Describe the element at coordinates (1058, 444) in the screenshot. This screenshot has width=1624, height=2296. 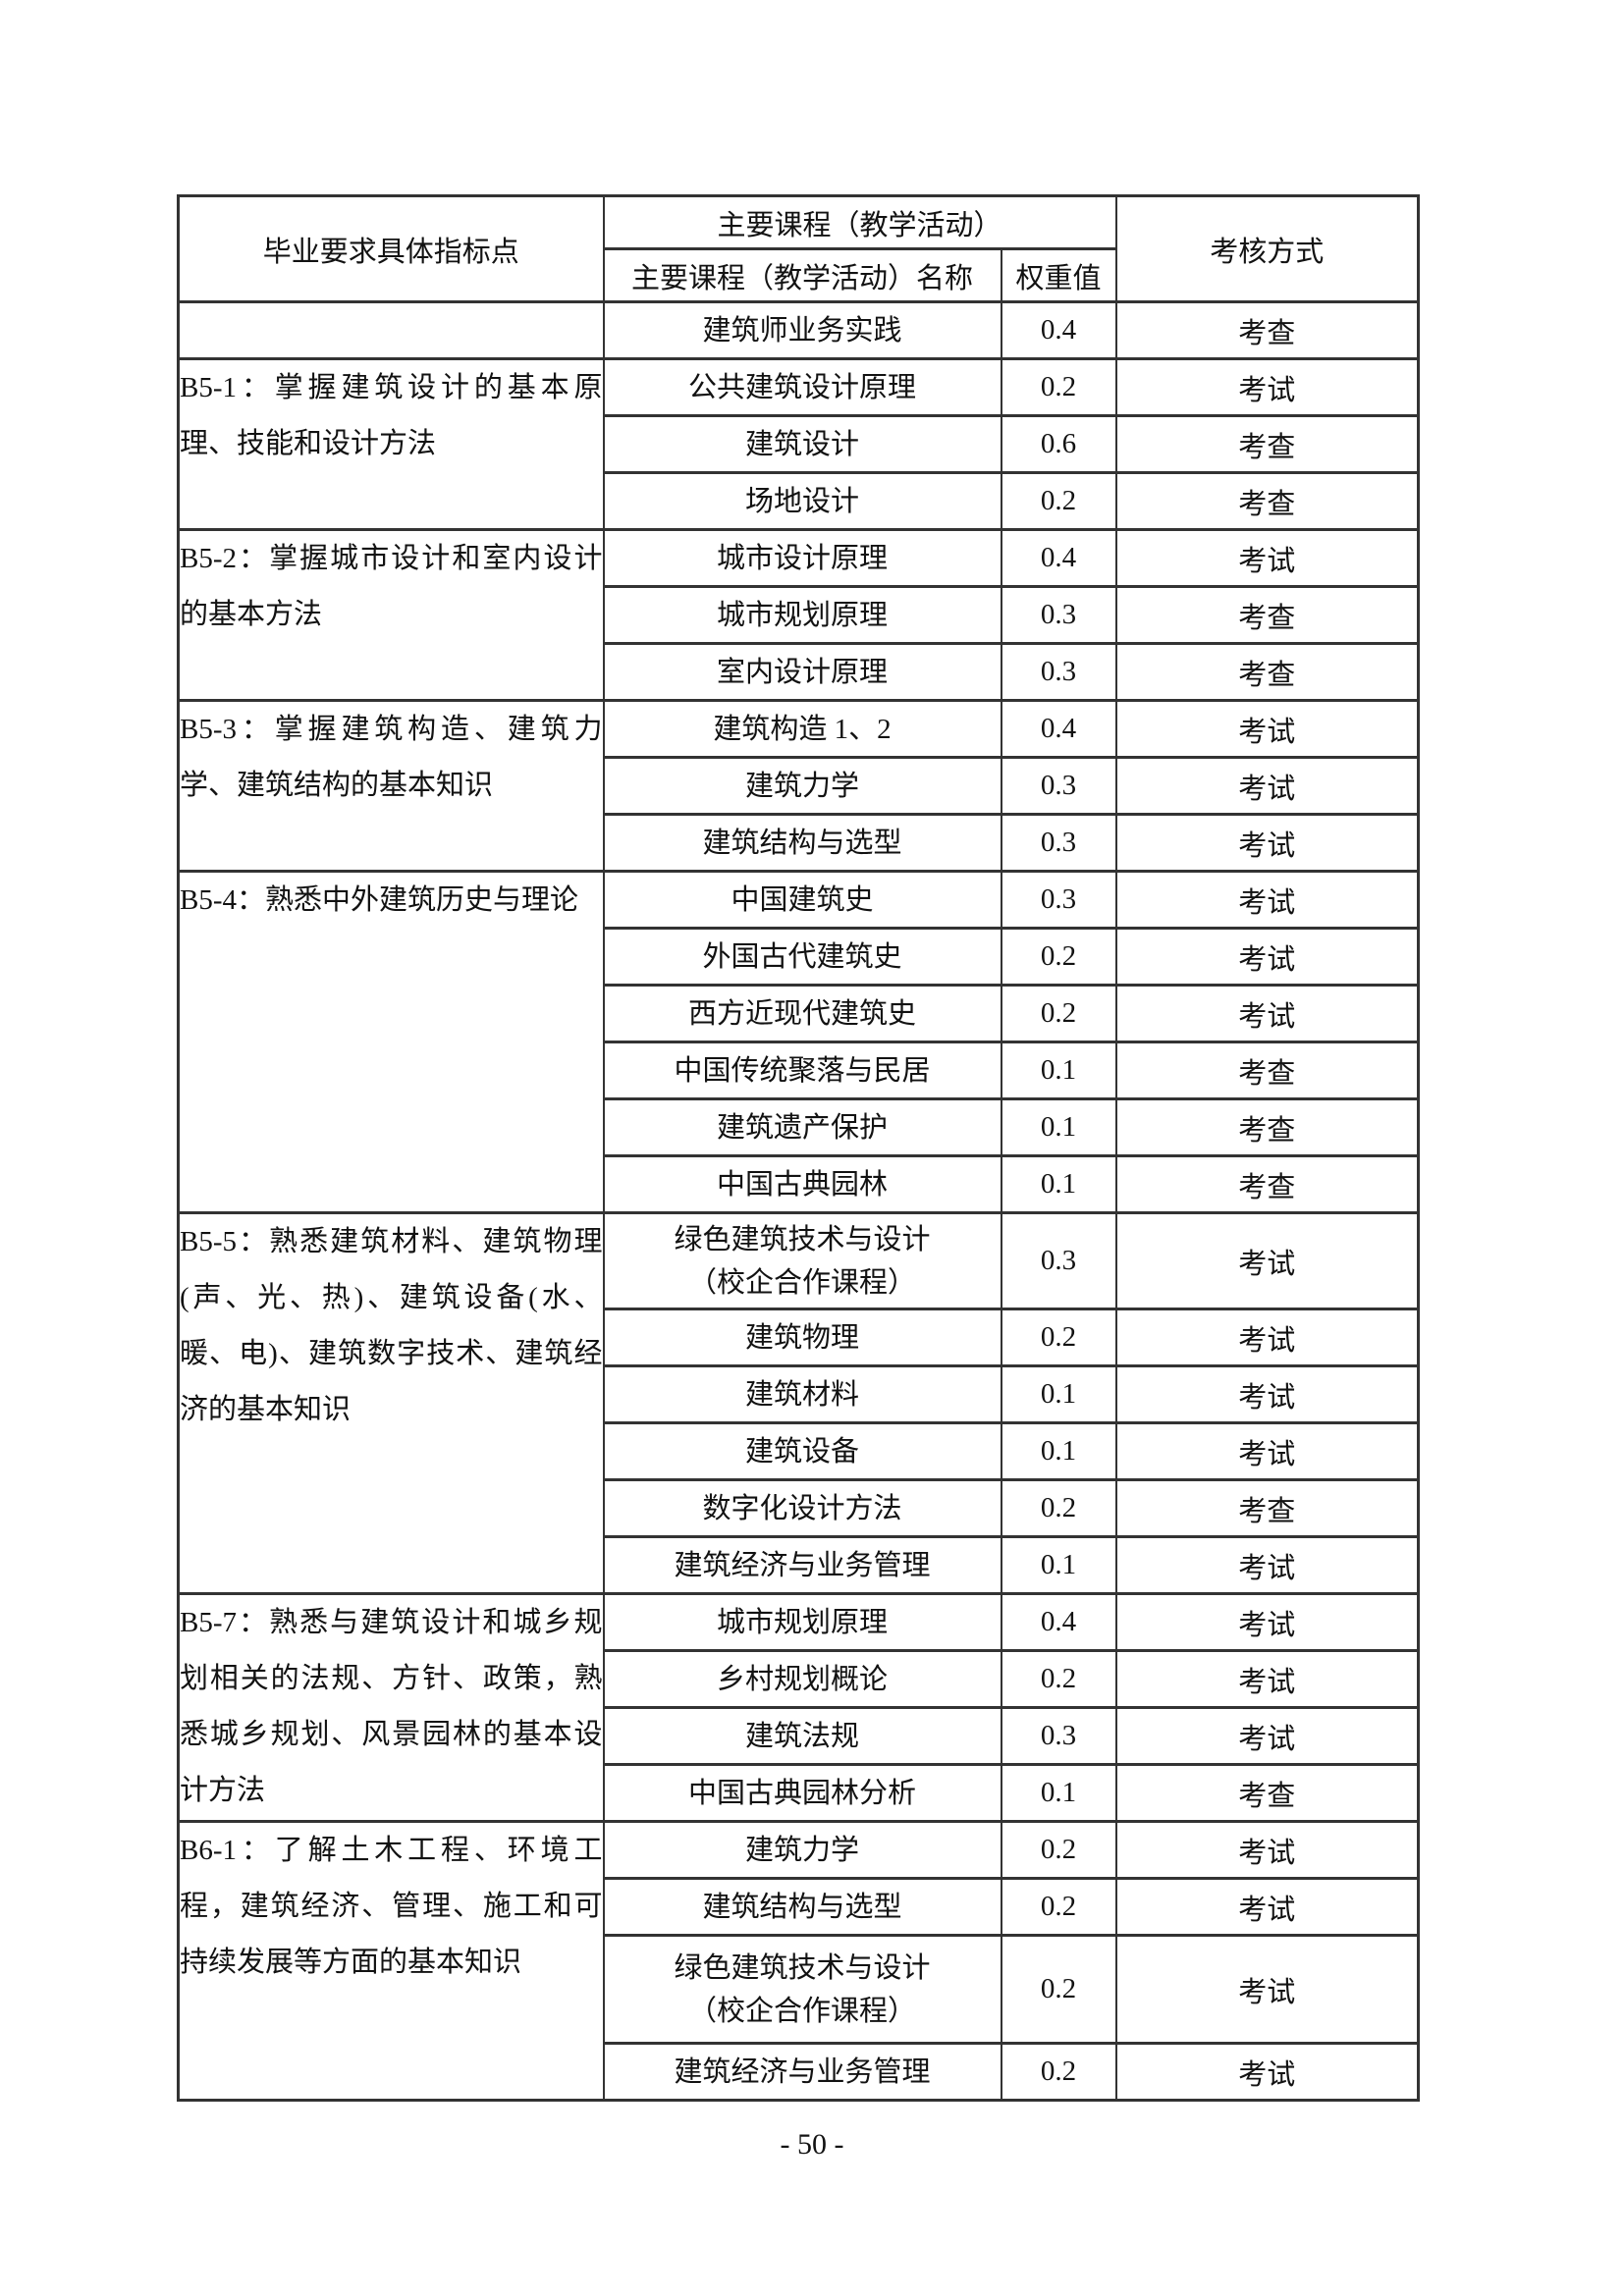
I see `weight-cell: 0.6` at that location.